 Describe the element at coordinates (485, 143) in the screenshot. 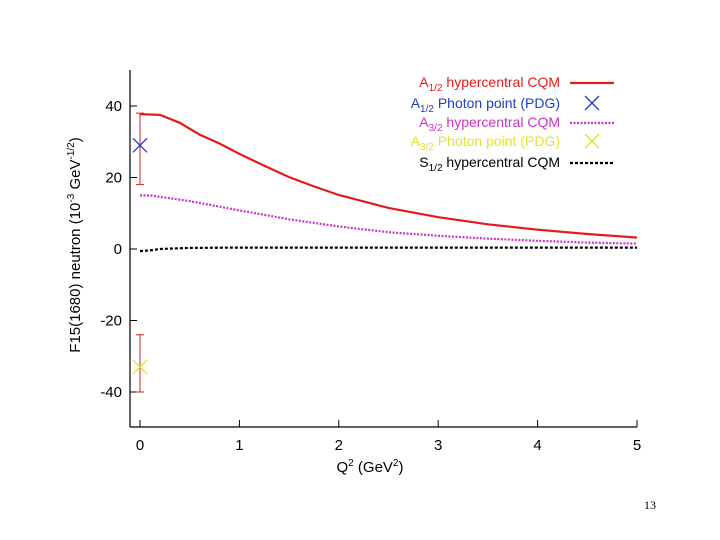

I see `legend-label: A3/2 Photon point (PDG)` at that location.